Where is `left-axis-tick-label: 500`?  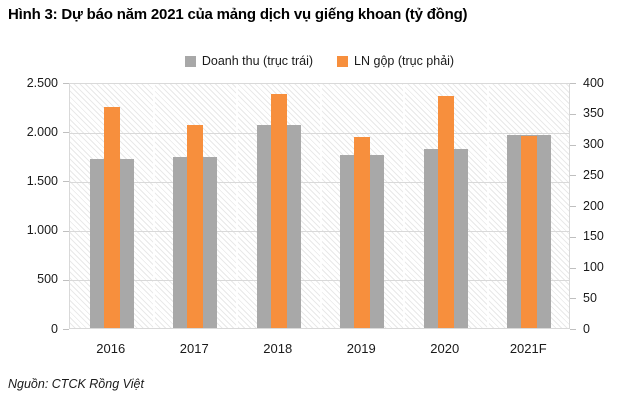
left-axis-tick-label: 500 is located at coordinates (47, 279).